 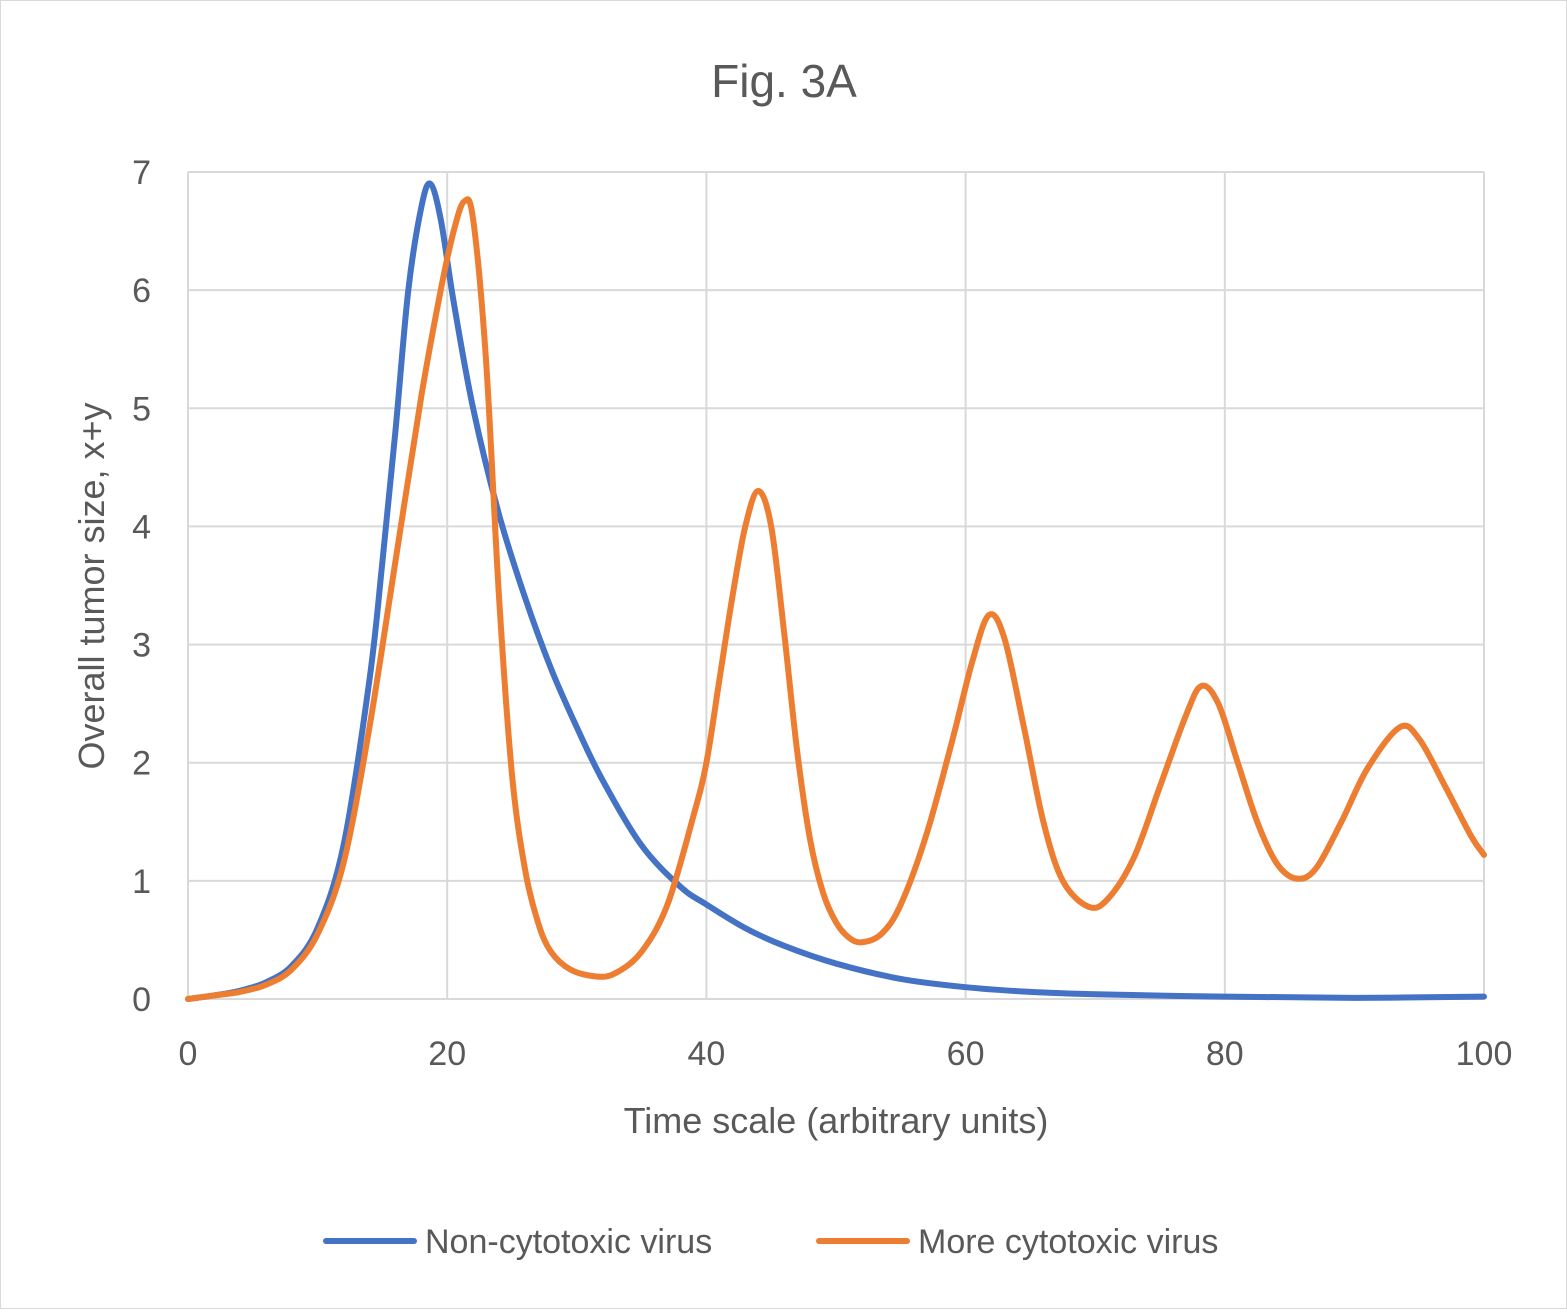 What do you see at coordinates (141, 291) in the screenshot?
I see `y-tick-label: 6` at bounding box center [141, 291].